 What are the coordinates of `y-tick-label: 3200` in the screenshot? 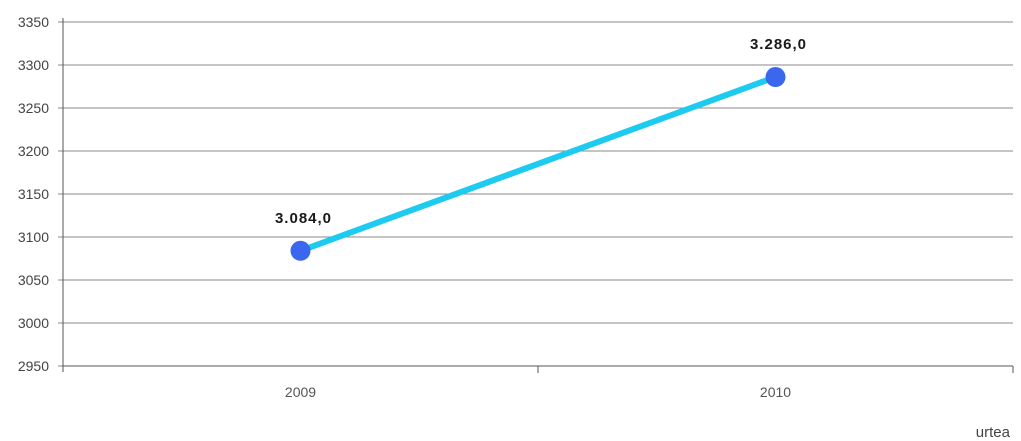 It's located at (33, 151).